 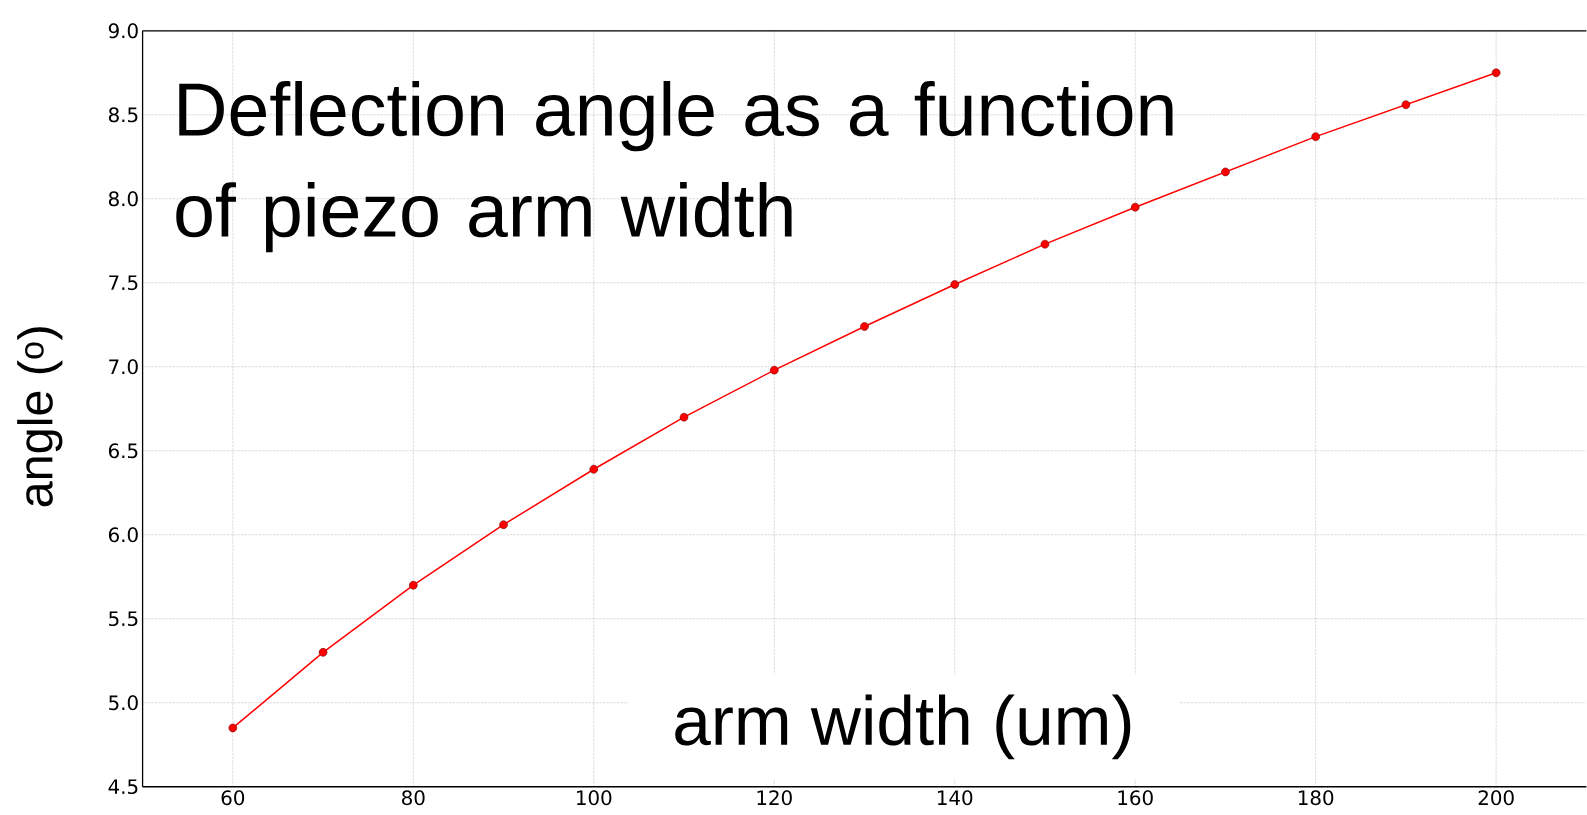 I want to click on y-tick-label: 4.5, so click(x=123, y=786).